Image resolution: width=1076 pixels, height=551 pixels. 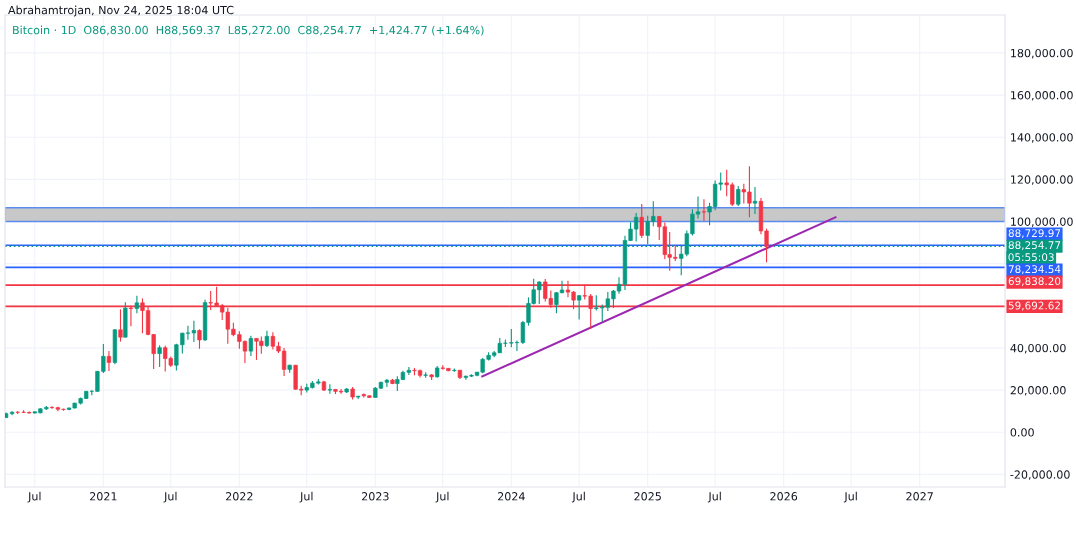 What do you see at coordinates (121, 11) in the screenshot?
I see `chart-subtitle: Abrahamtrojan, Nov 24, 2025 18:04 UTC` at bounding box center [121, 11].